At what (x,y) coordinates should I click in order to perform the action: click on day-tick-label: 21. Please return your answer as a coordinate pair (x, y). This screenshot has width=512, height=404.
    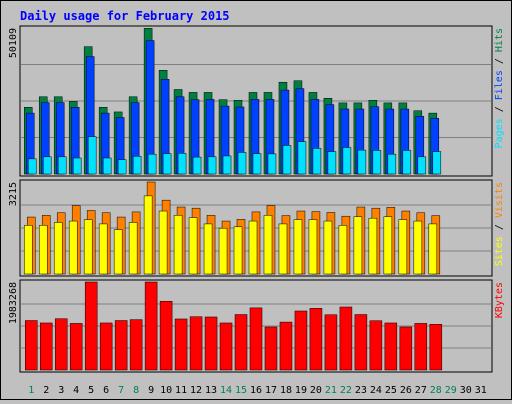
    Looking at the image, I should click on (331, 390).